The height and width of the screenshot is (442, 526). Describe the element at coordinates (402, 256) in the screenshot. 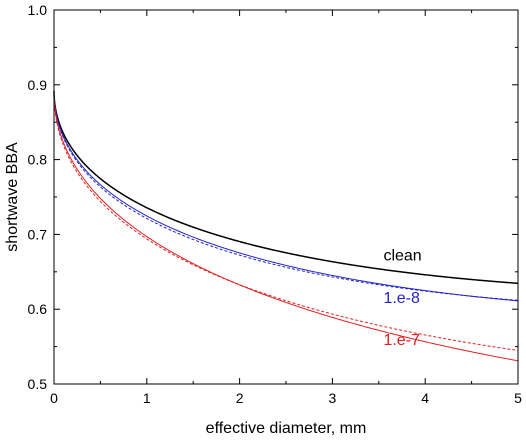

I see `series-label: clean` at that location.